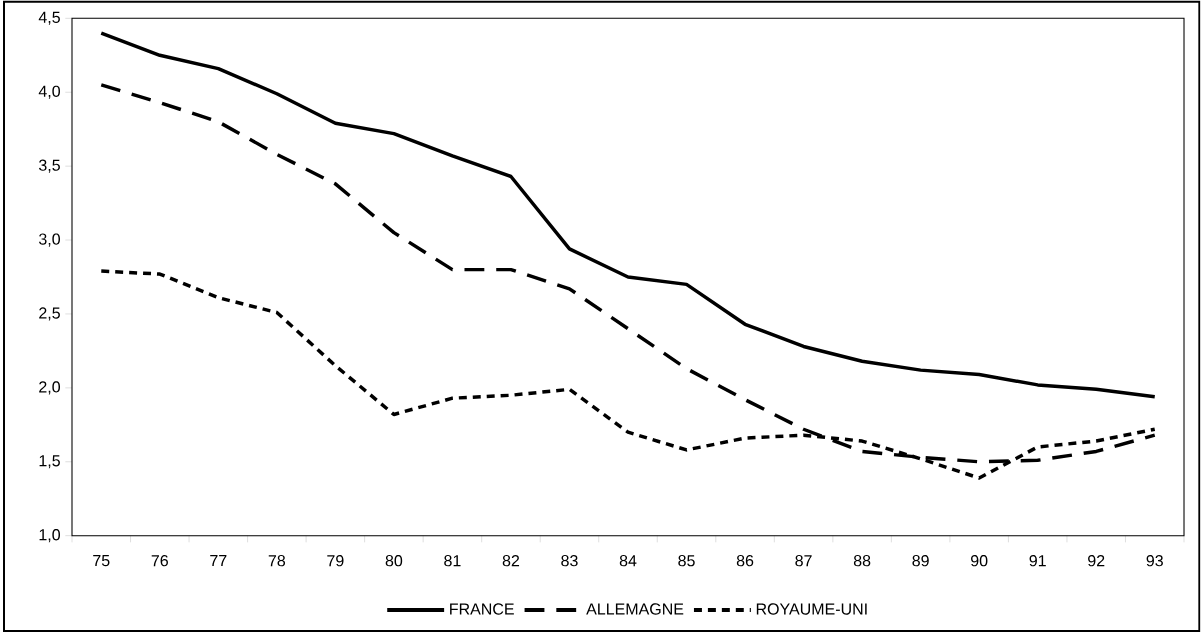  What do you see at coordinates (1037, 561) in the screenshot?
I see `x-tick-label: 91` at bounding box center [1037, 561].